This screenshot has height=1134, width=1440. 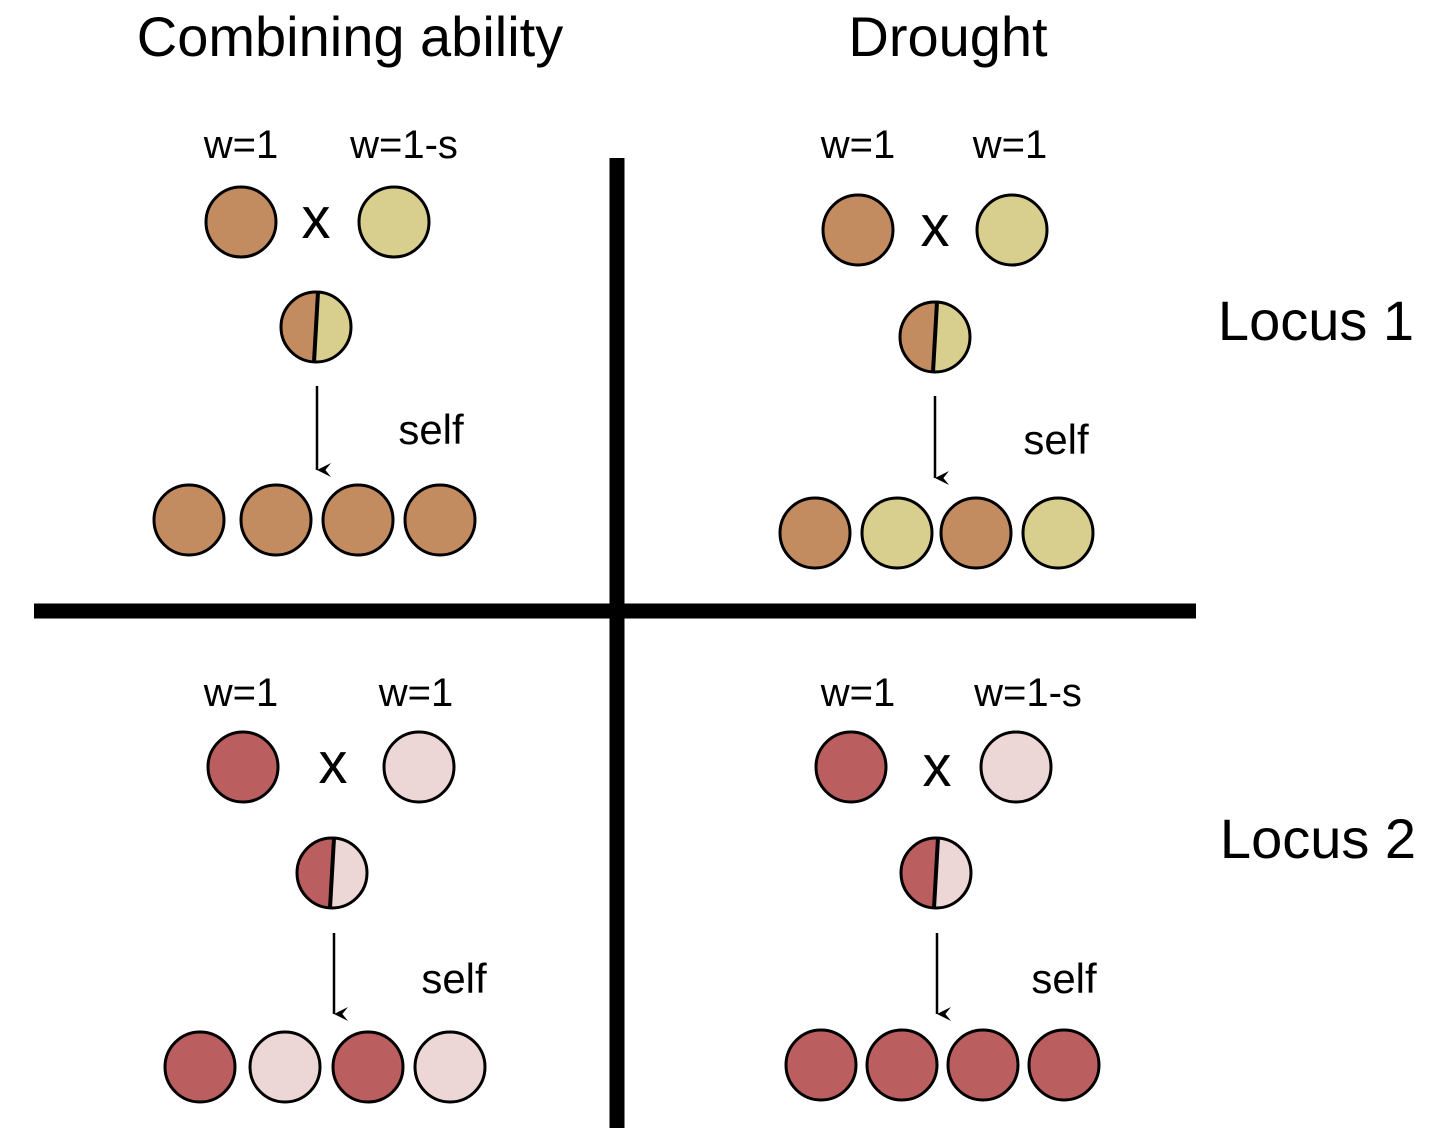 I want to click on header-combining-ability: Combining ability, so click(x=350, y=36).